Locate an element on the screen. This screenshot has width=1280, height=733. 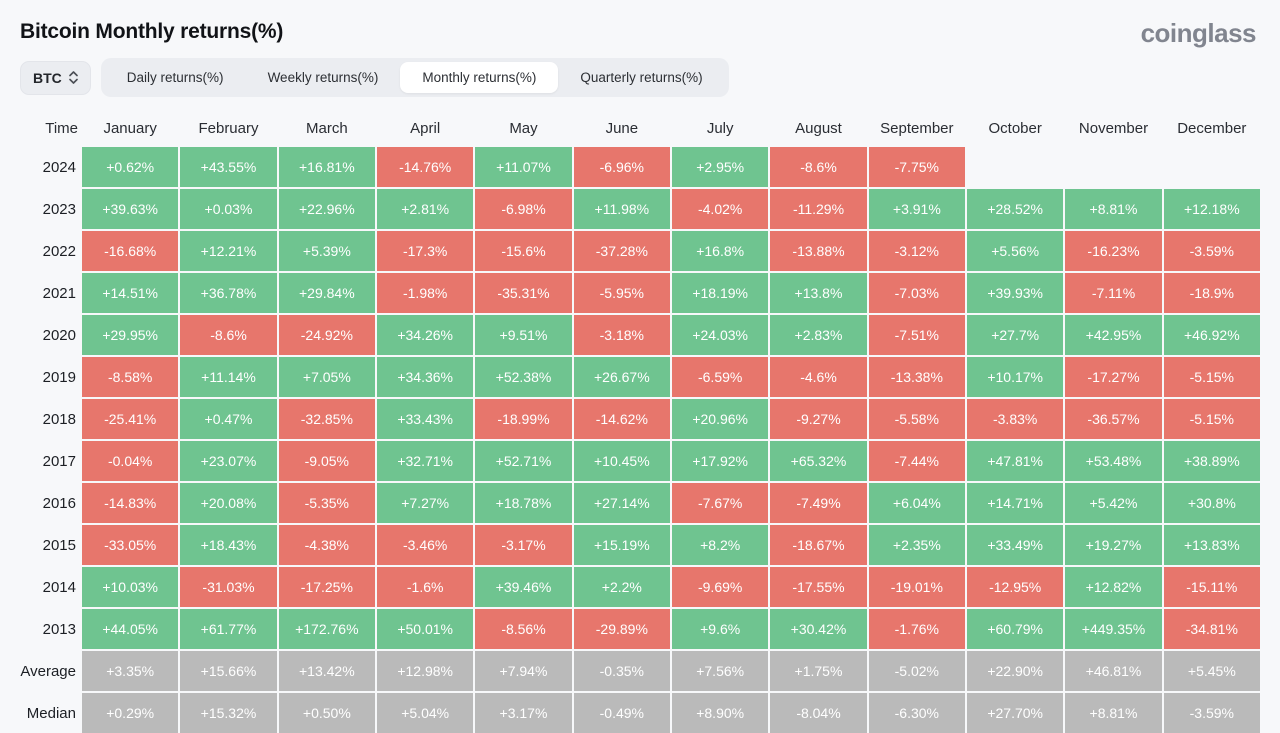
return-cell: -7.49% is located at coordinates (818, 503).